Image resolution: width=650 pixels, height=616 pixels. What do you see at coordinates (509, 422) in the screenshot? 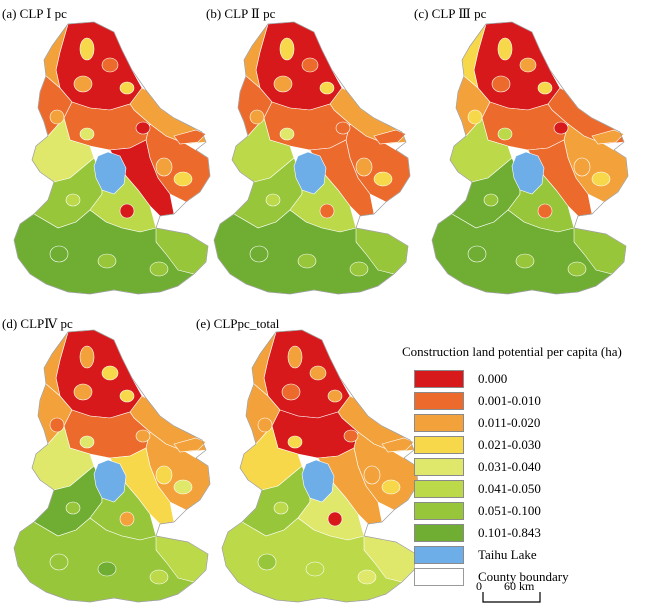
I see `legend-label-2: 0.011-0.020` at bounding box center [509, 422].